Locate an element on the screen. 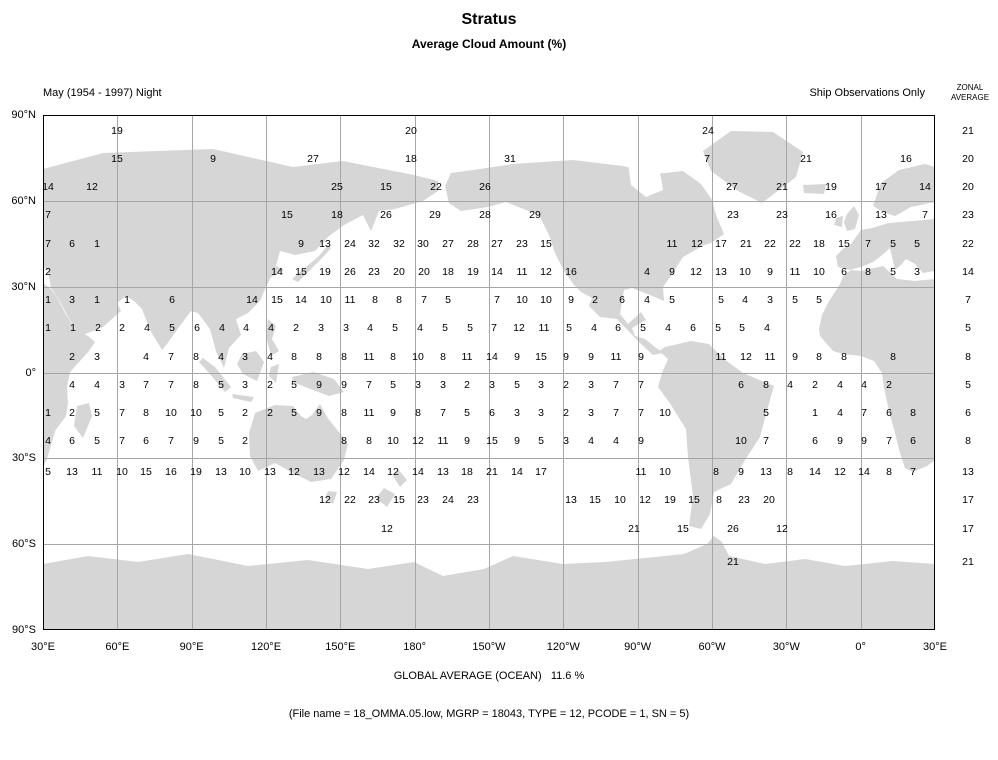  zonal-average-value: 22 is located at coordinates (968, 243).